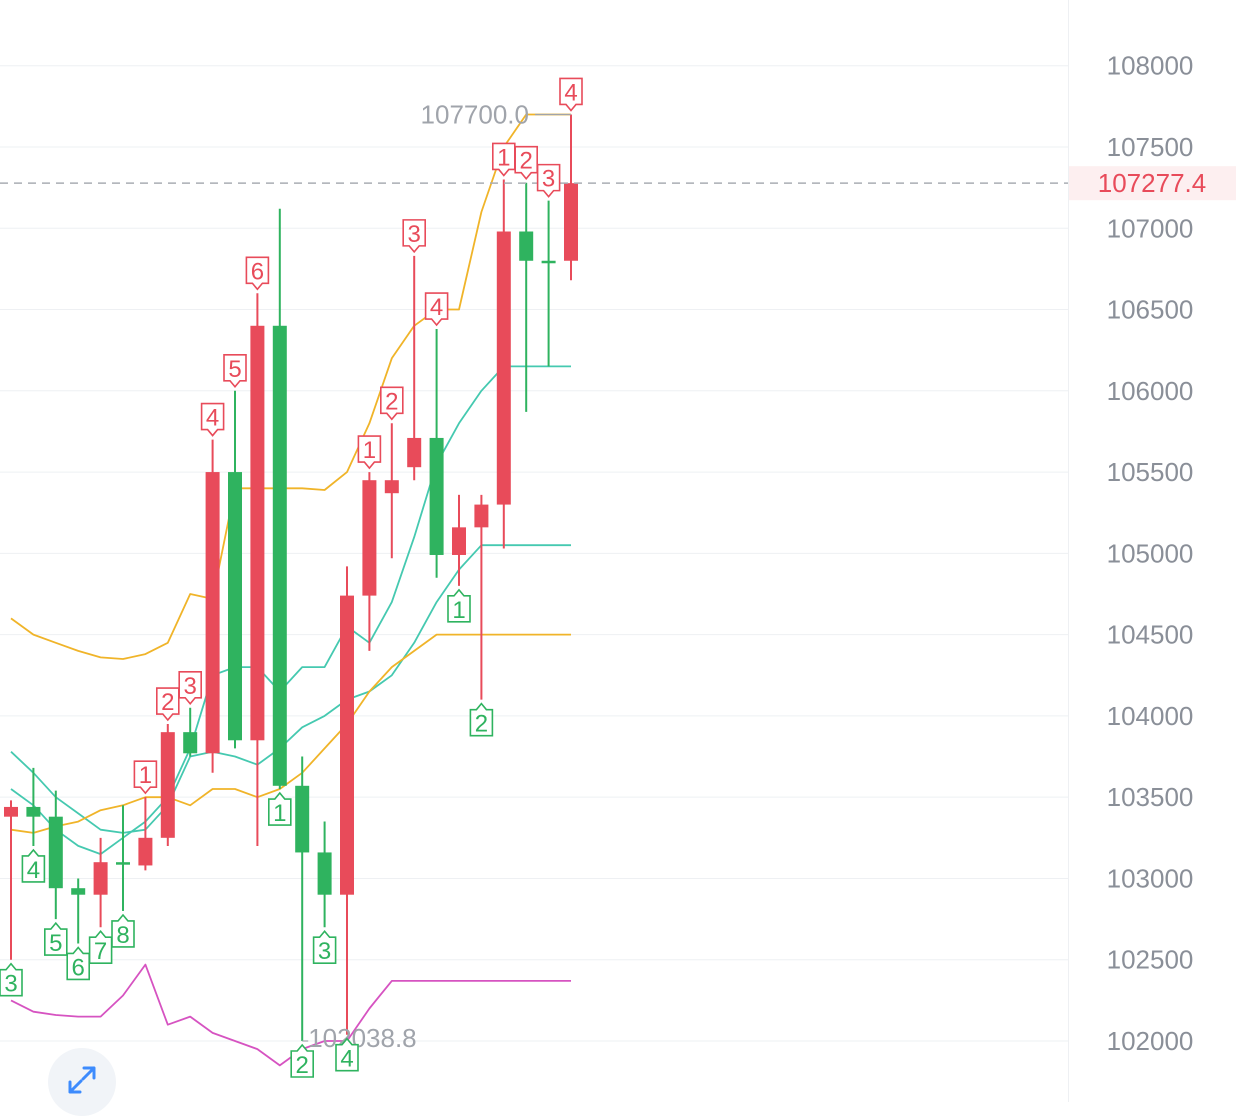 The image size is (1236, 1116). Describe the element at coordinates (122, 935) in the screenshot. I see `count-marker-label: 8` at that location.